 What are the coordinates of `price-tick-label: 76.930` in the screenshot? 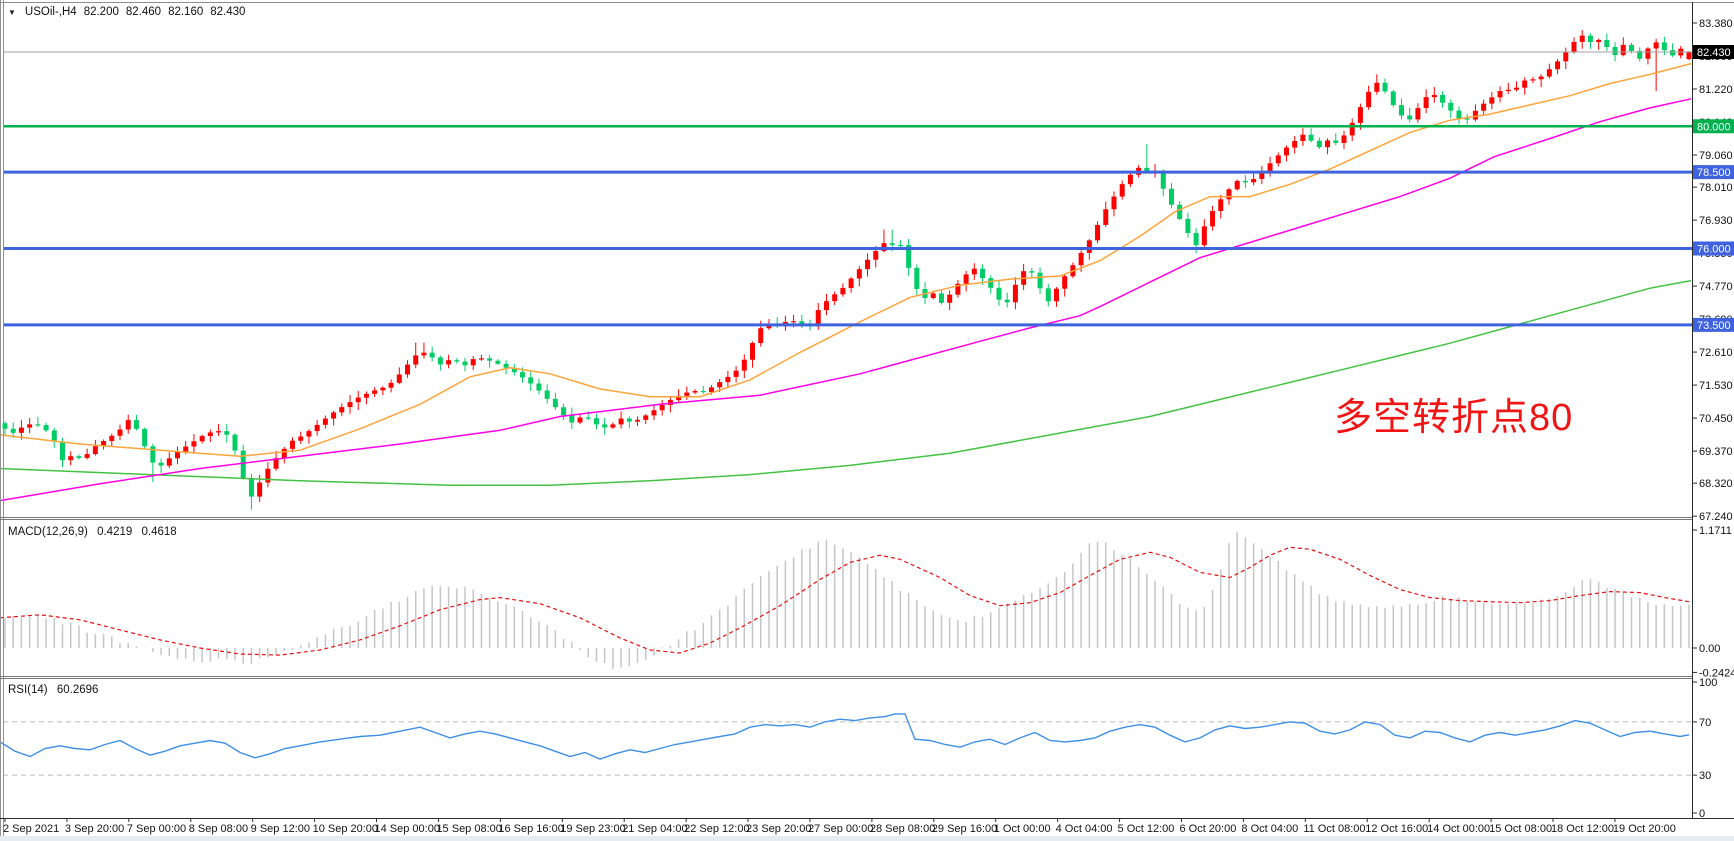 It's located at (1716, 221).